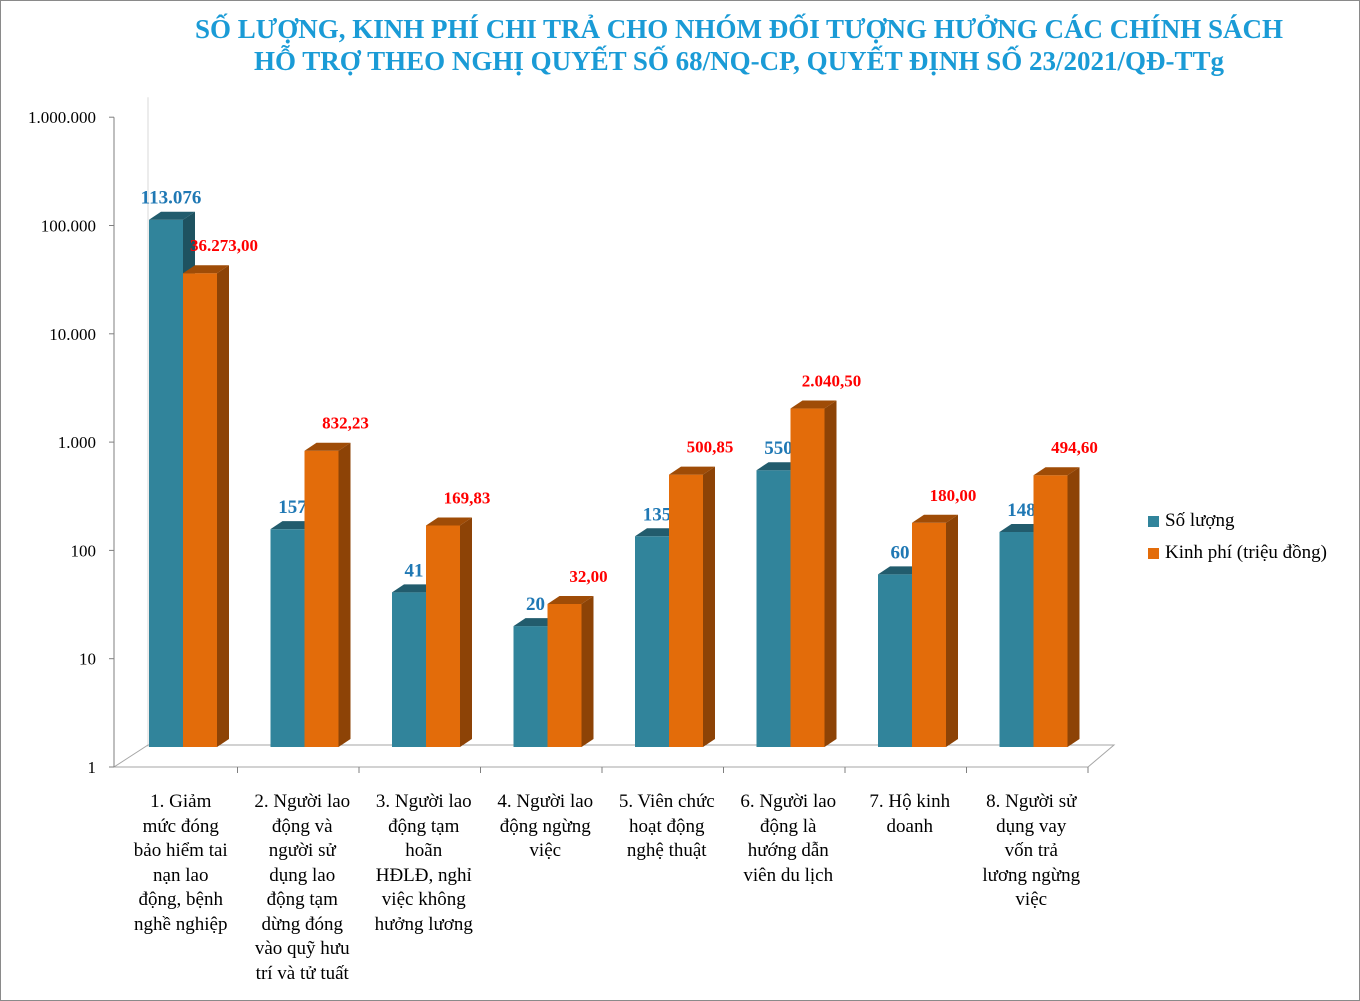  Describe the element at coordinates (1200, 520) in the screenshot. I see `legend-label-series-1: Số lượng` at that location.